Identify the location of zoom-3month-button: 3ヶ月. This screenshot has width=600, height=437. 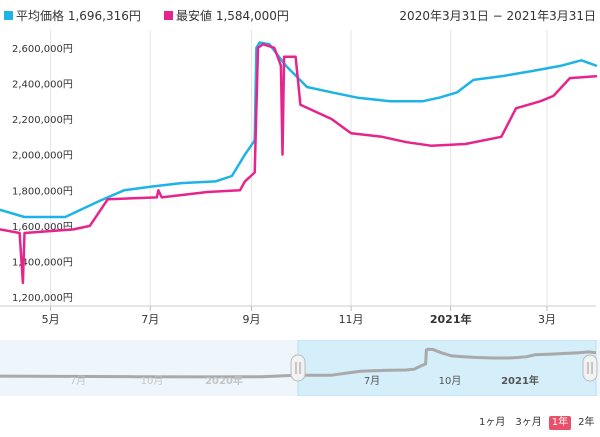
(528, 422).